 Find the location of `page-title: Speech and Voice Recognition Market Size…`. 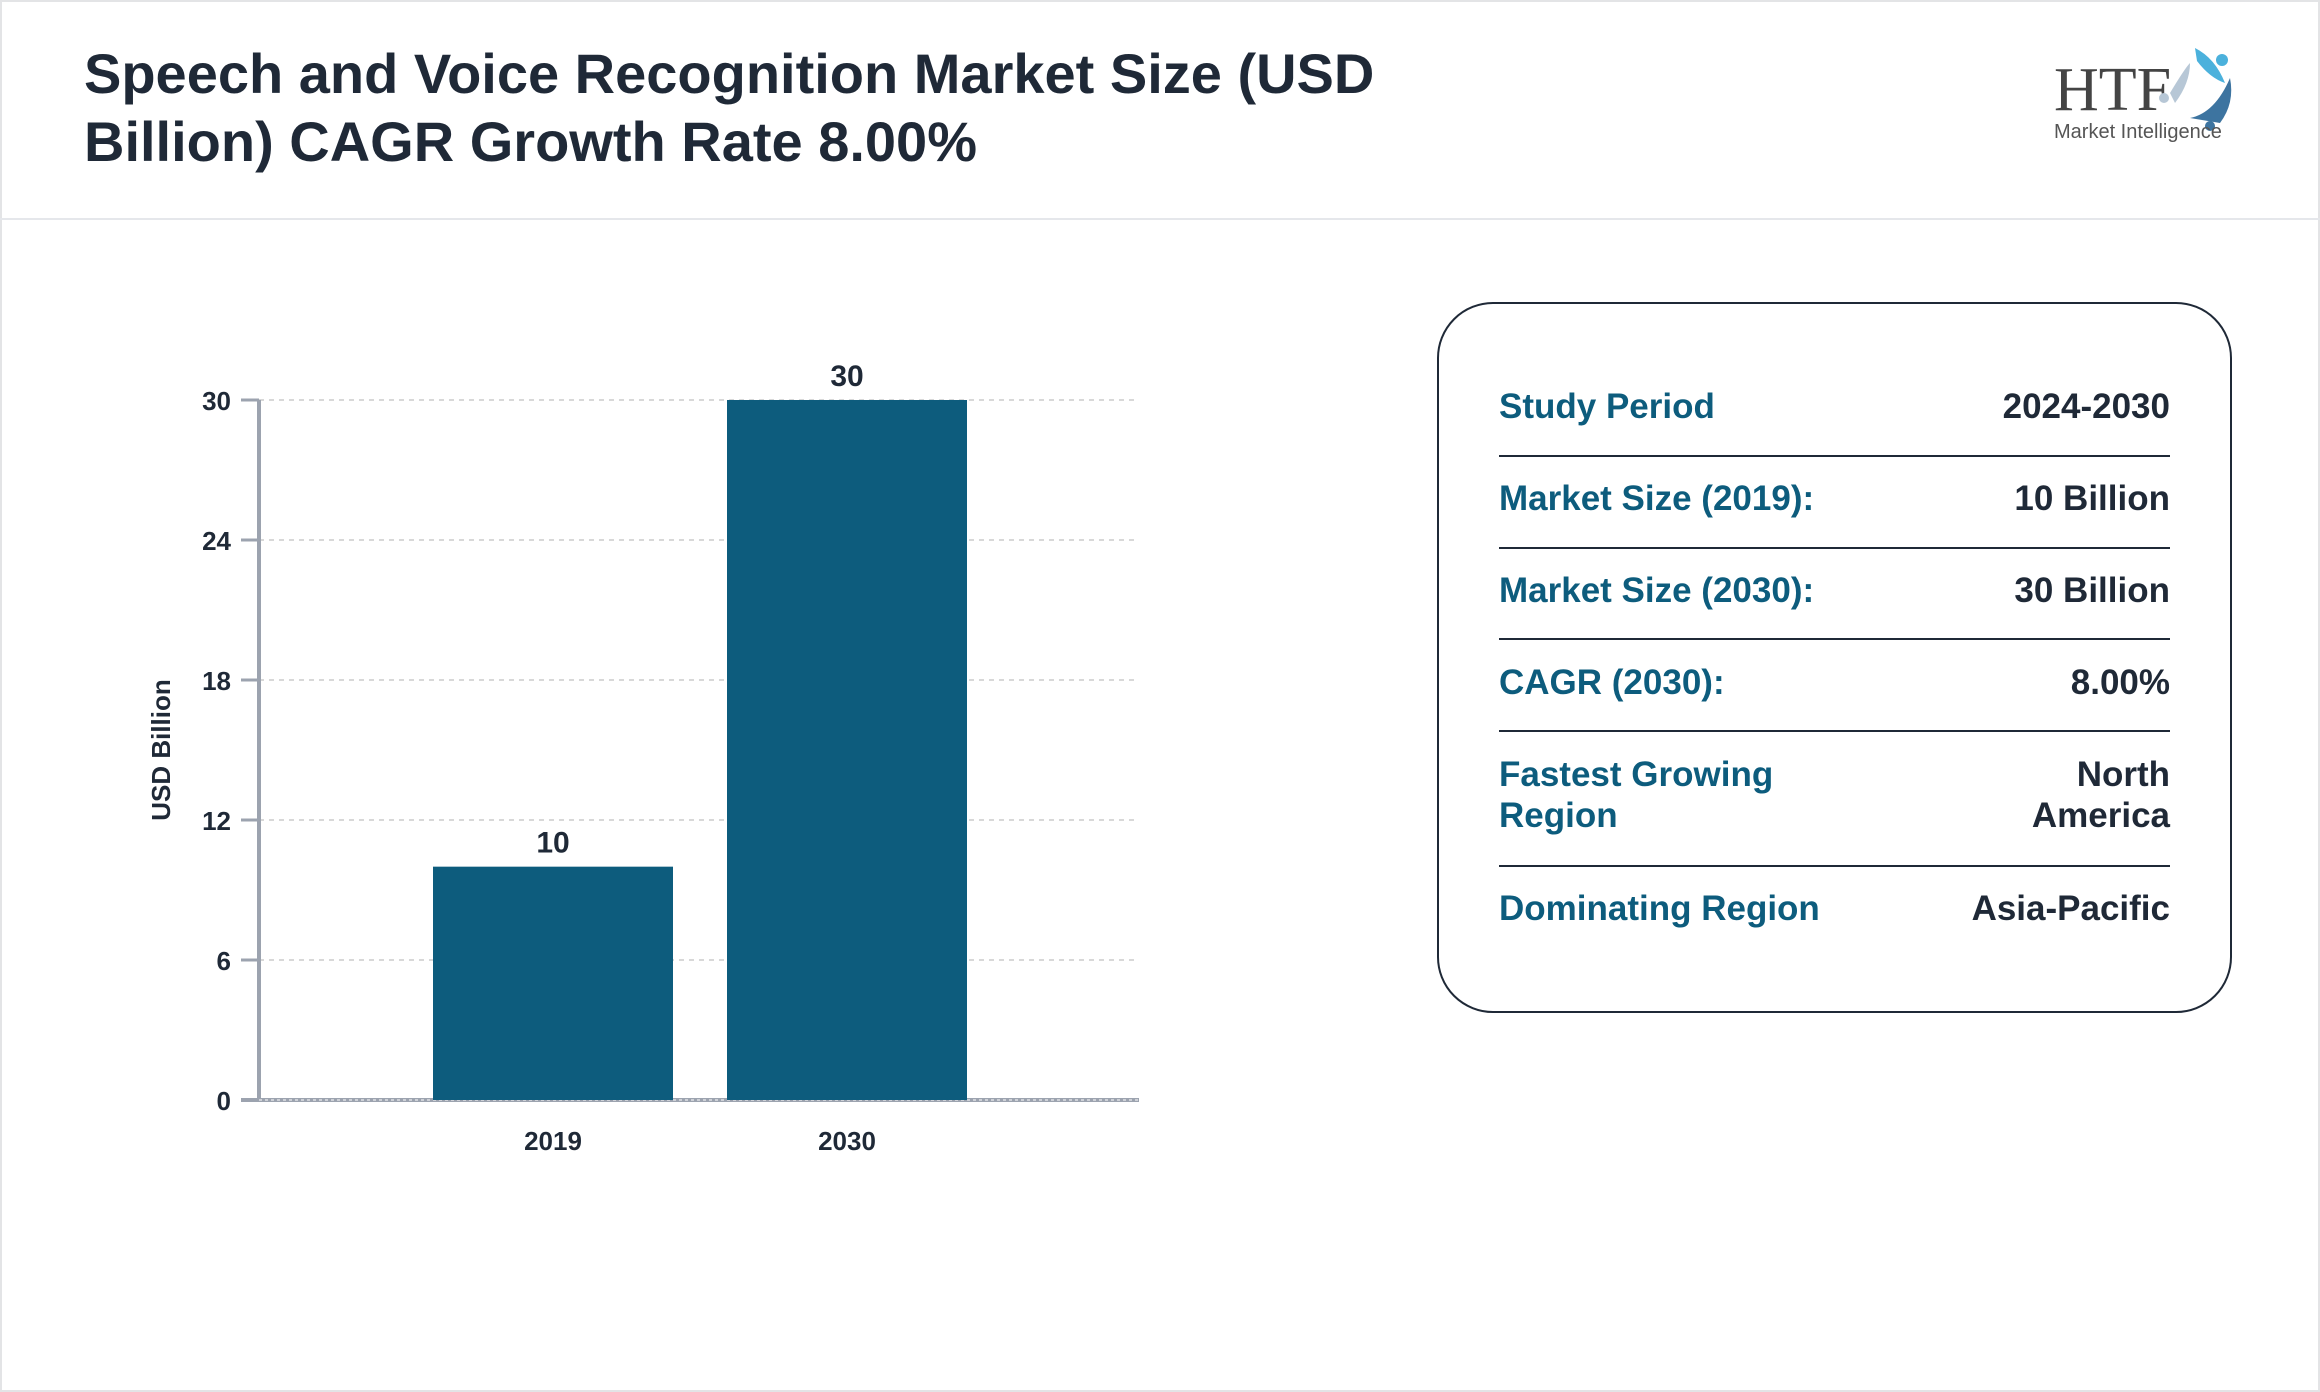

page-title: Speech and Voice Recognition Market Size… is located at coordinates (784, 108).